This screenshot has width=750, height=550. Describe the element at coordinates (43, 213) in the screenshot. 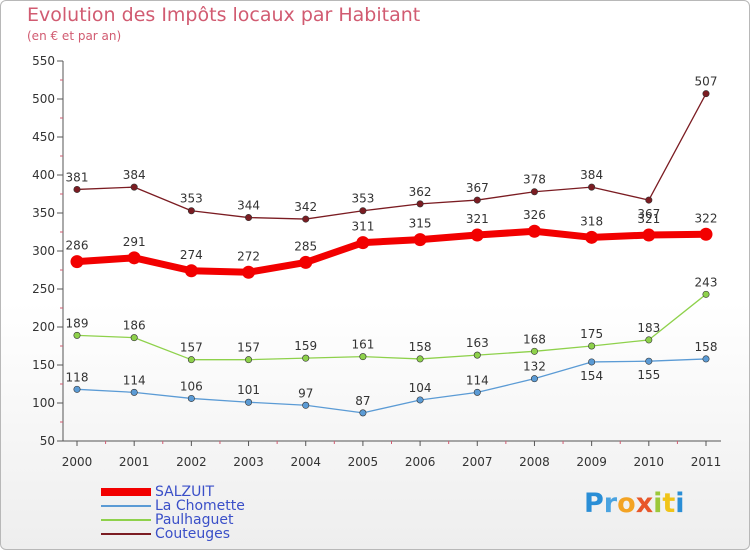

I see `y-tick-label: 350` at that location.